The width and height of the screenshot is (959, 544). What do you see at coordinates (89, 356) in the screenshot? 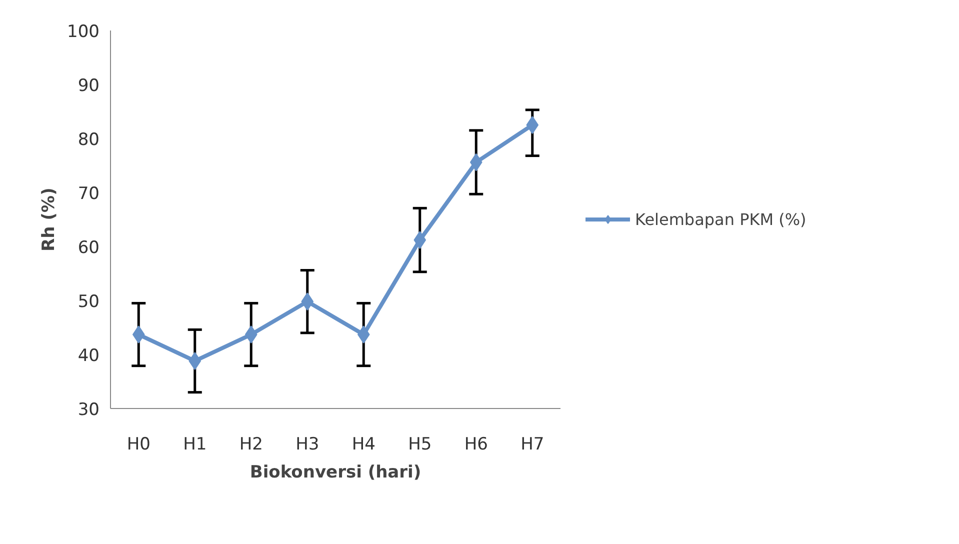
I see `y-tick-label: 40` at bounding box center [89, 356].